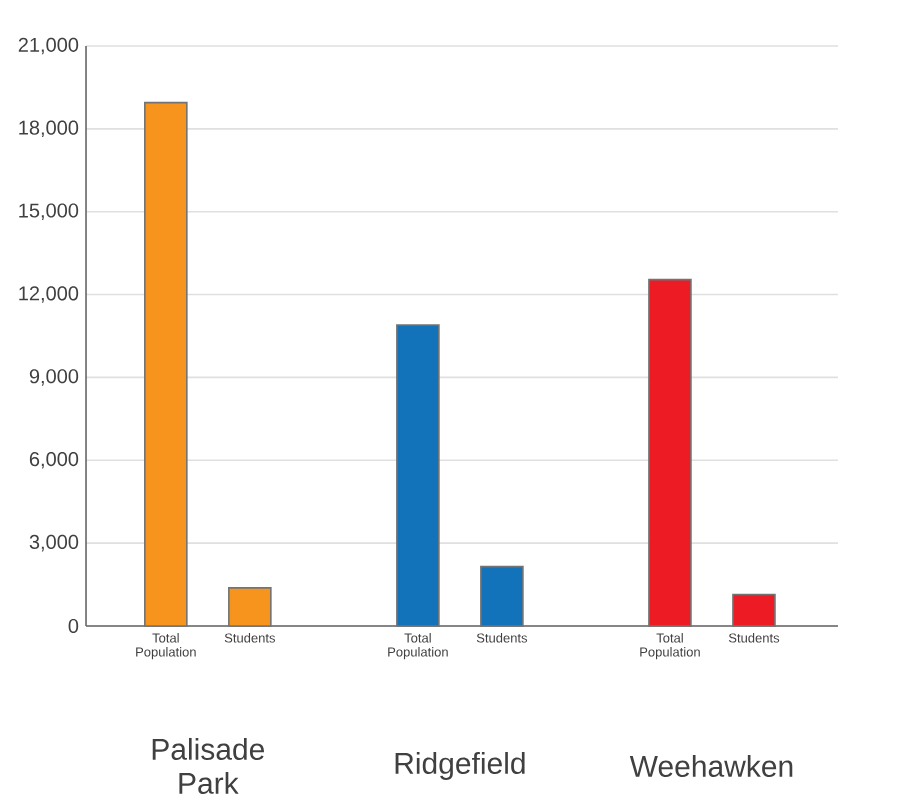 This screenshot has width=916, height=808. Describe the element at coordinates (73, 626) in the screenshot. I see `y-tick-label: 0` at that location.